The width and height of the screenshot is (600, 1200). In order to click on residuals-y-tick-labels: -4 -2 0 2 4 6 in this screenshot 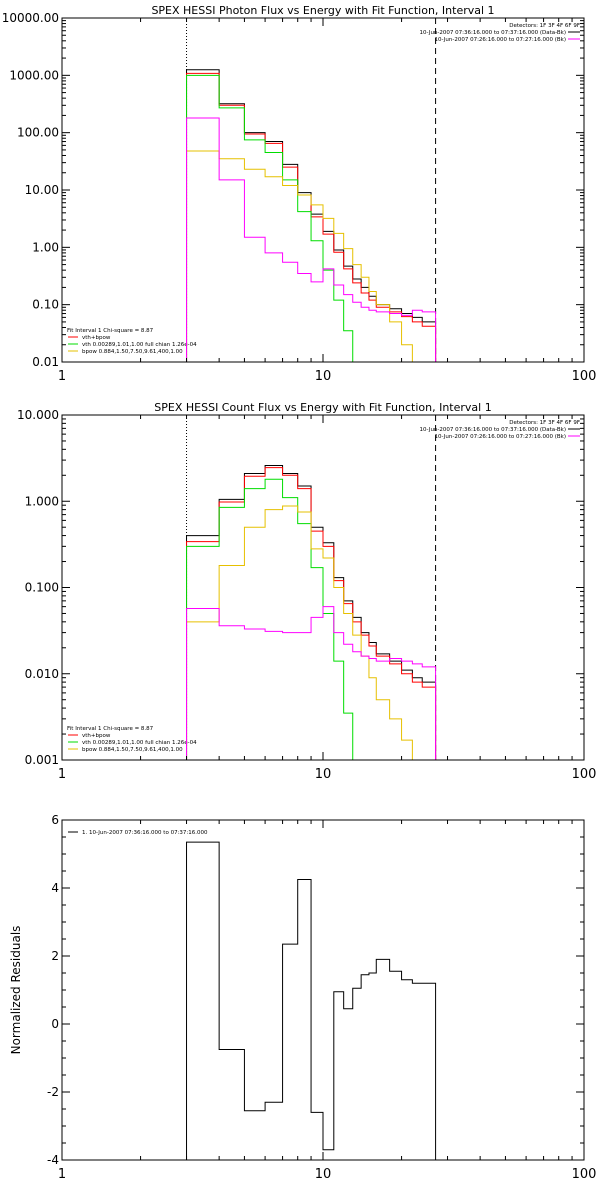, I will do `click(53, 990)`.